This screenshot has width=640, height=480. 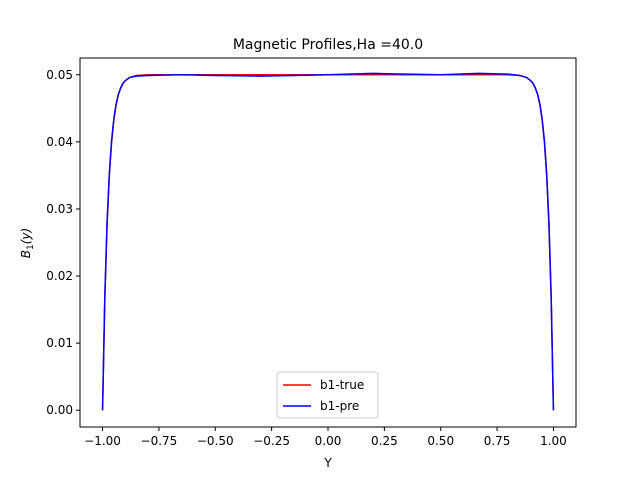 What do you see at coordinates (553, 441) in the screenshot?
I see `x-tick-label: 1.00` at bounding box center [553, 441].